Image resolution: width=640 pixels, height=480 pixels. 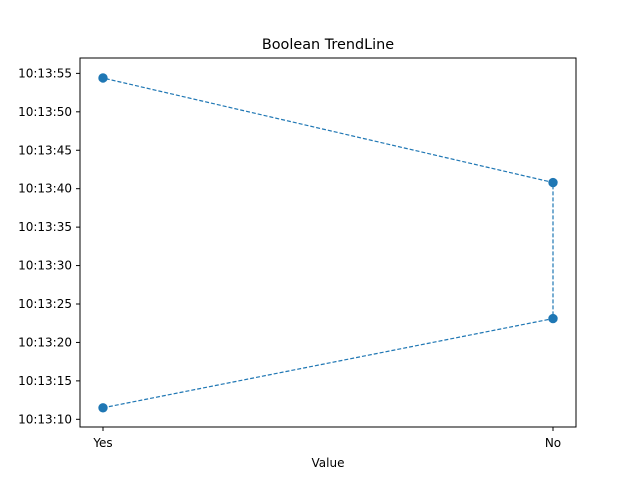 I want to click on x-axis: Yes No, so click(x=326, y=438).